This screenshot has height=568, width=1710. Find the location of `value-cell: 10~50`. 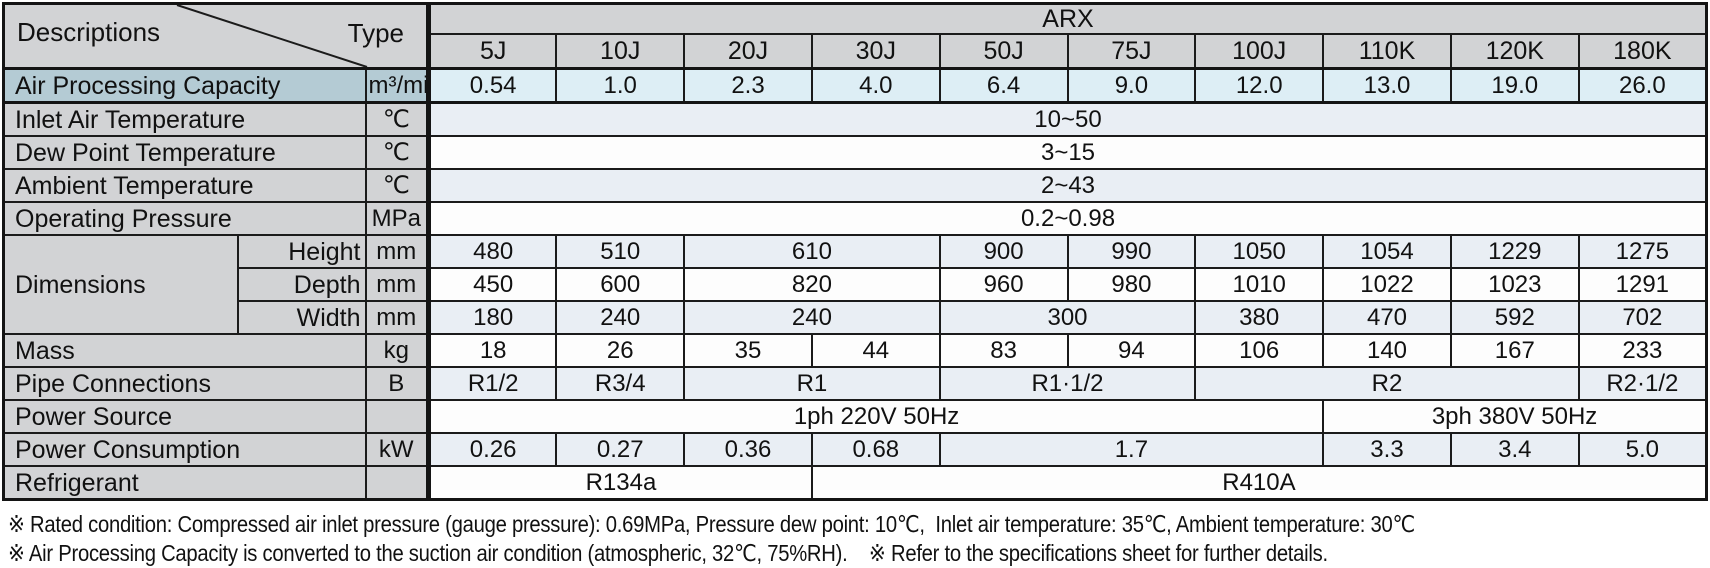

value-cell: 10~50 is located at coordinates (1067, 119).